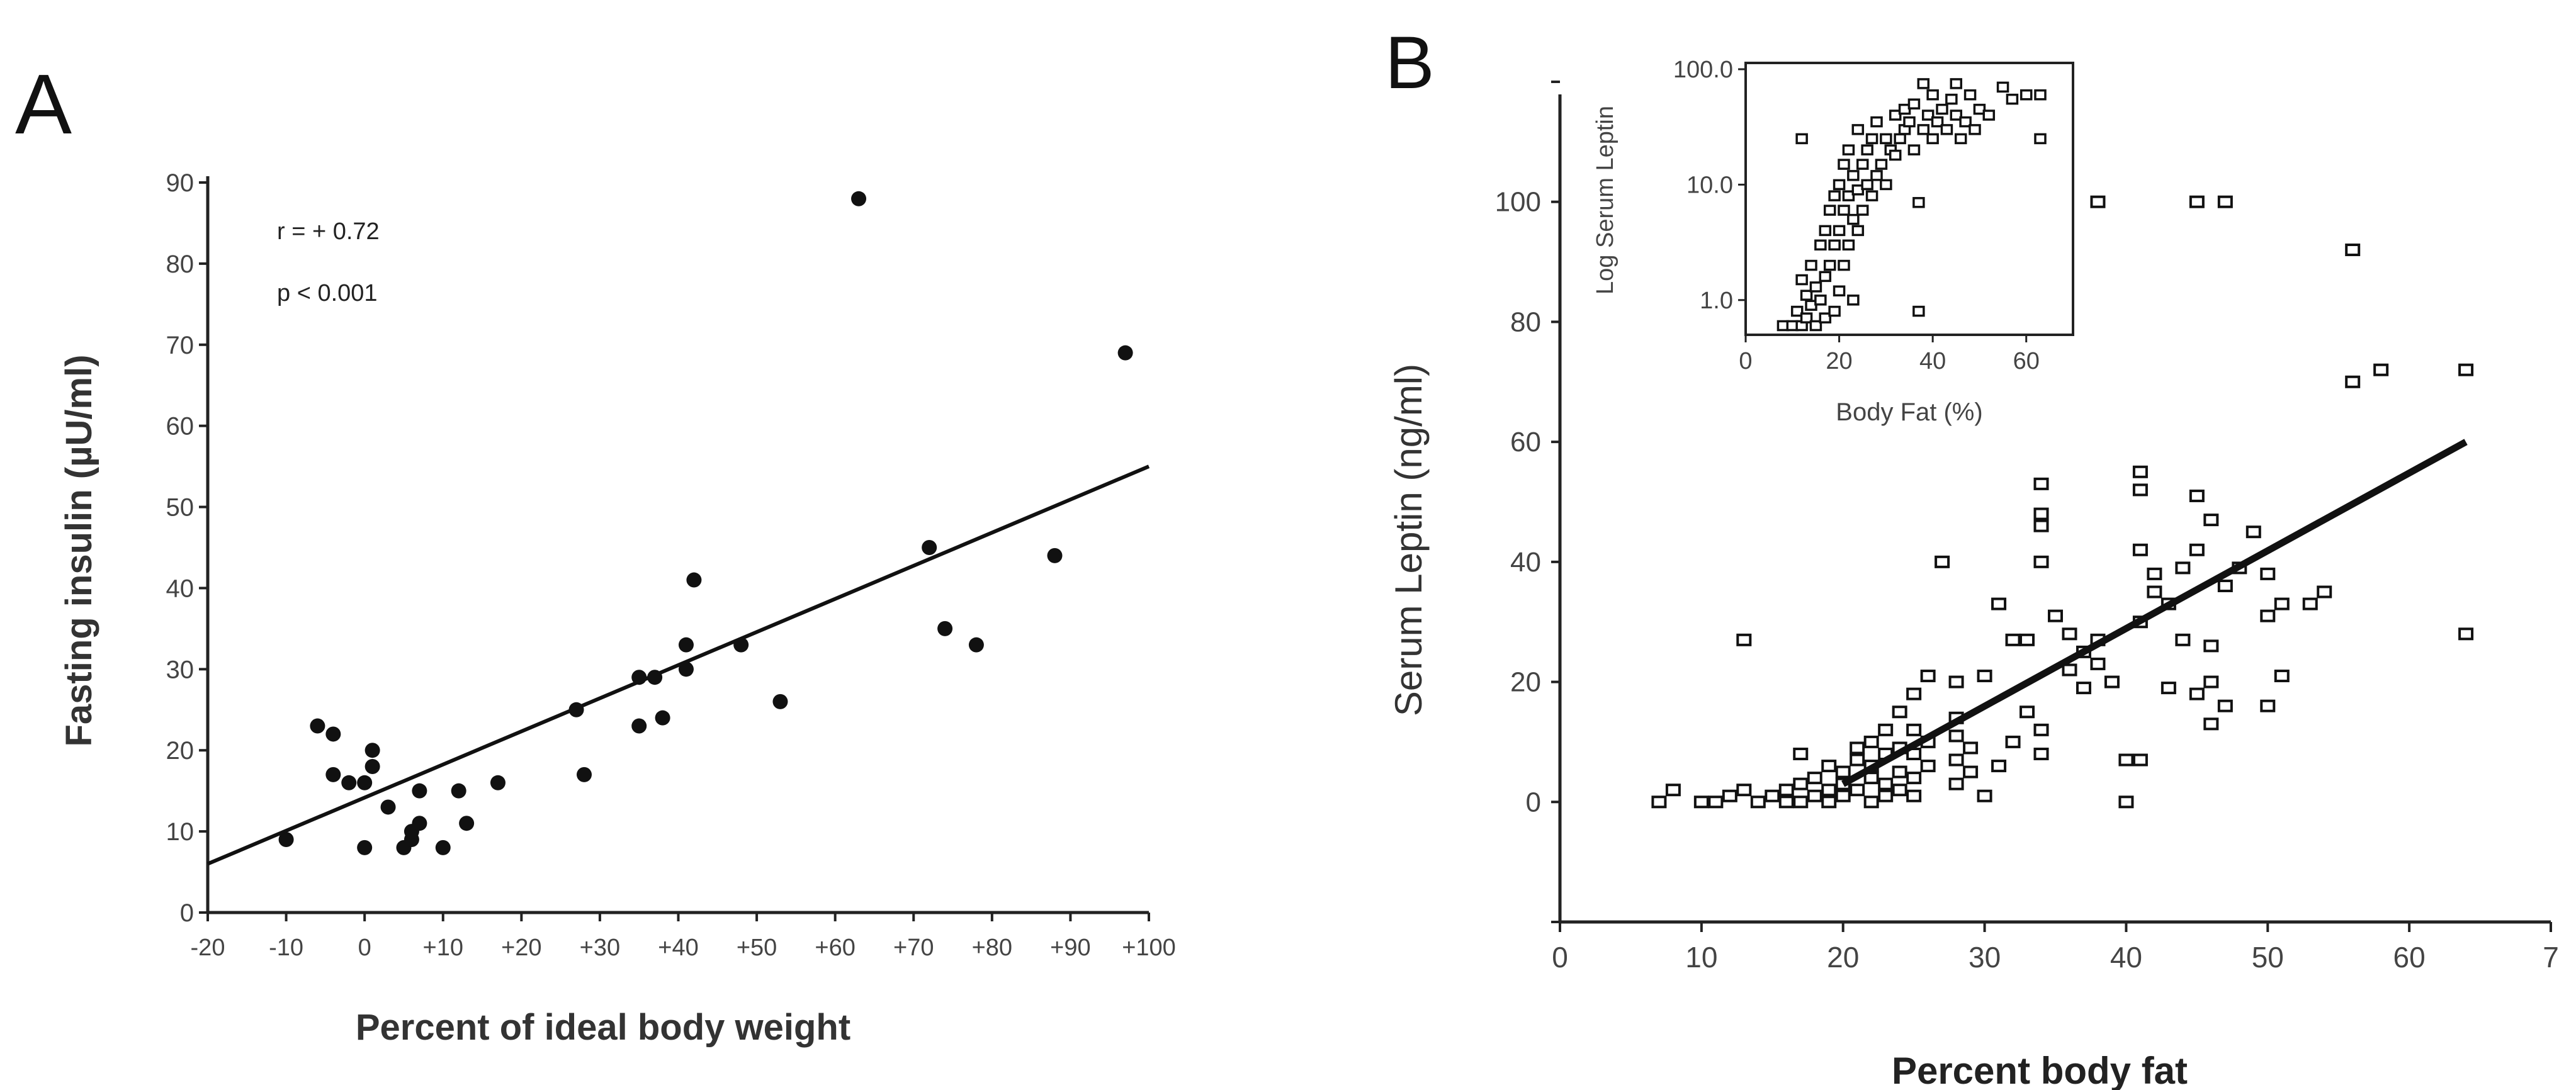 The width and height of the screenshot is (2576, 1090). I want to click on panel-b-x-tick-label: 20, so click(1843, 957).